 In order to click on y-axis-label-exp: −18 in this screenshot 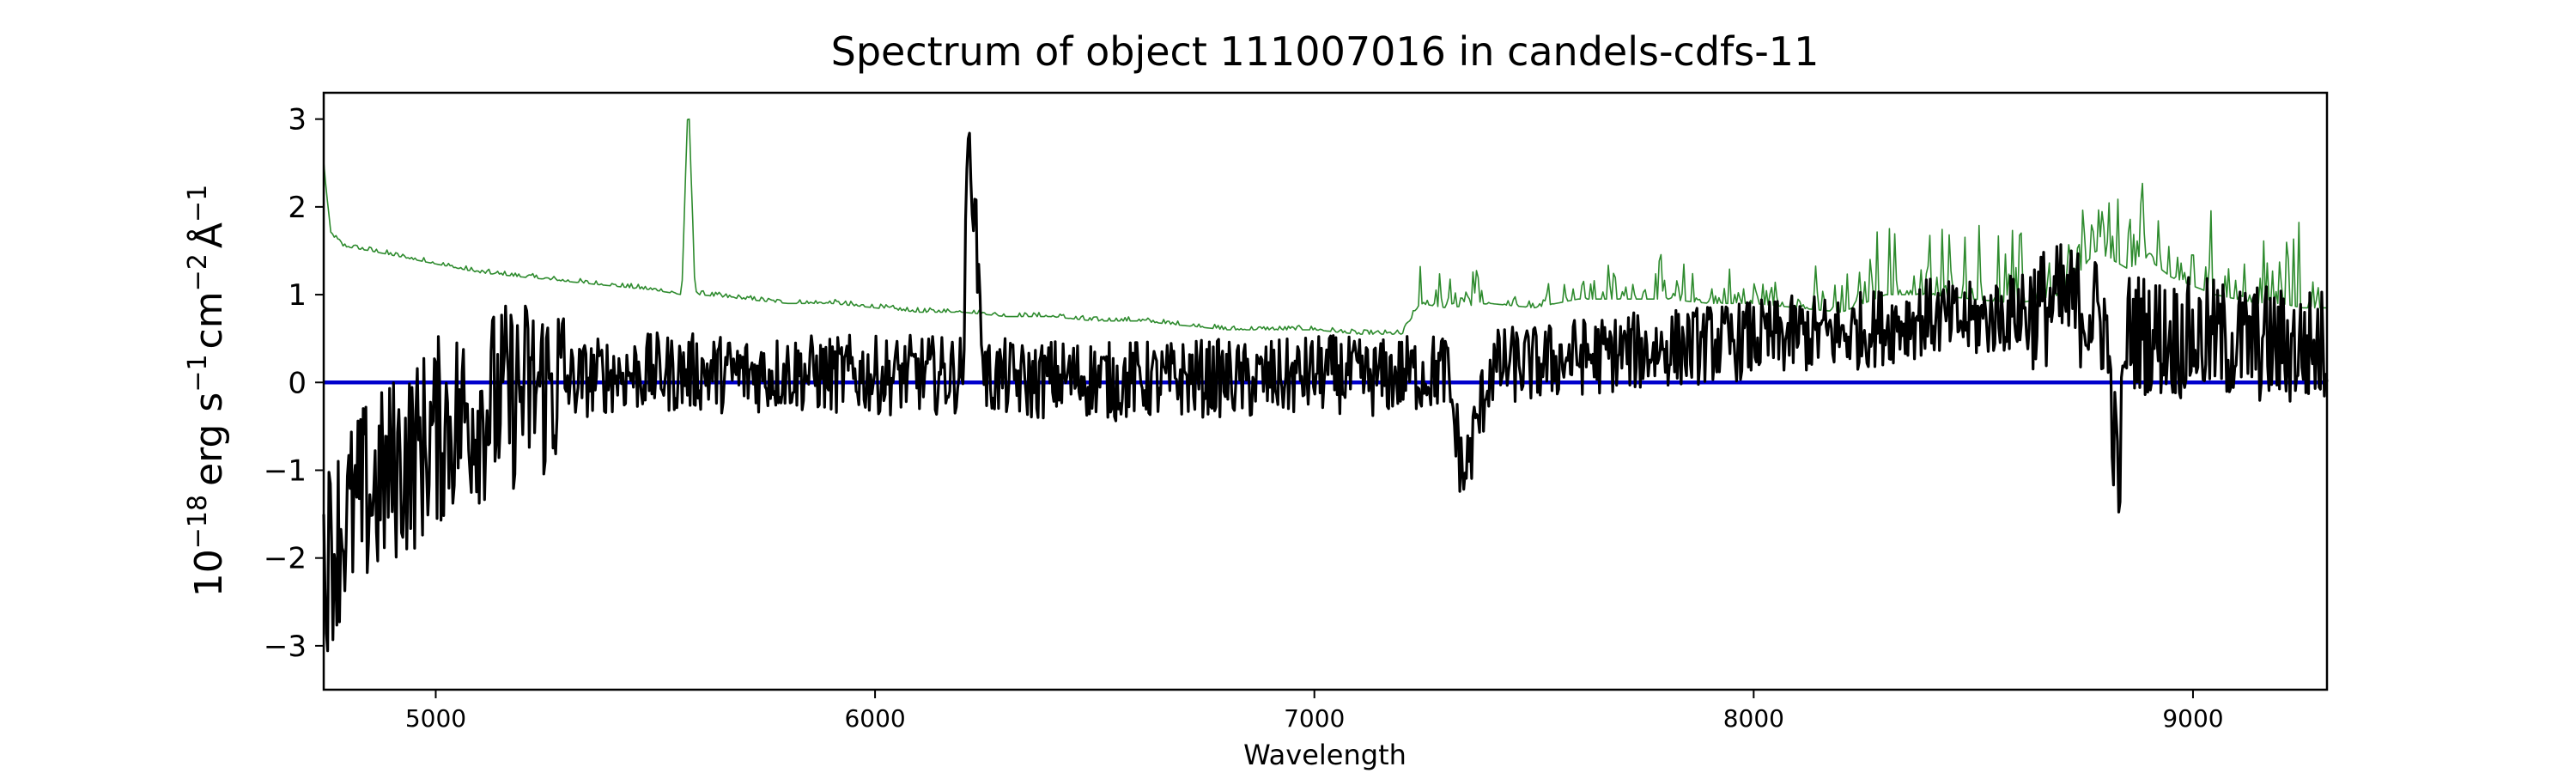, I will do `click(198, 522)`.